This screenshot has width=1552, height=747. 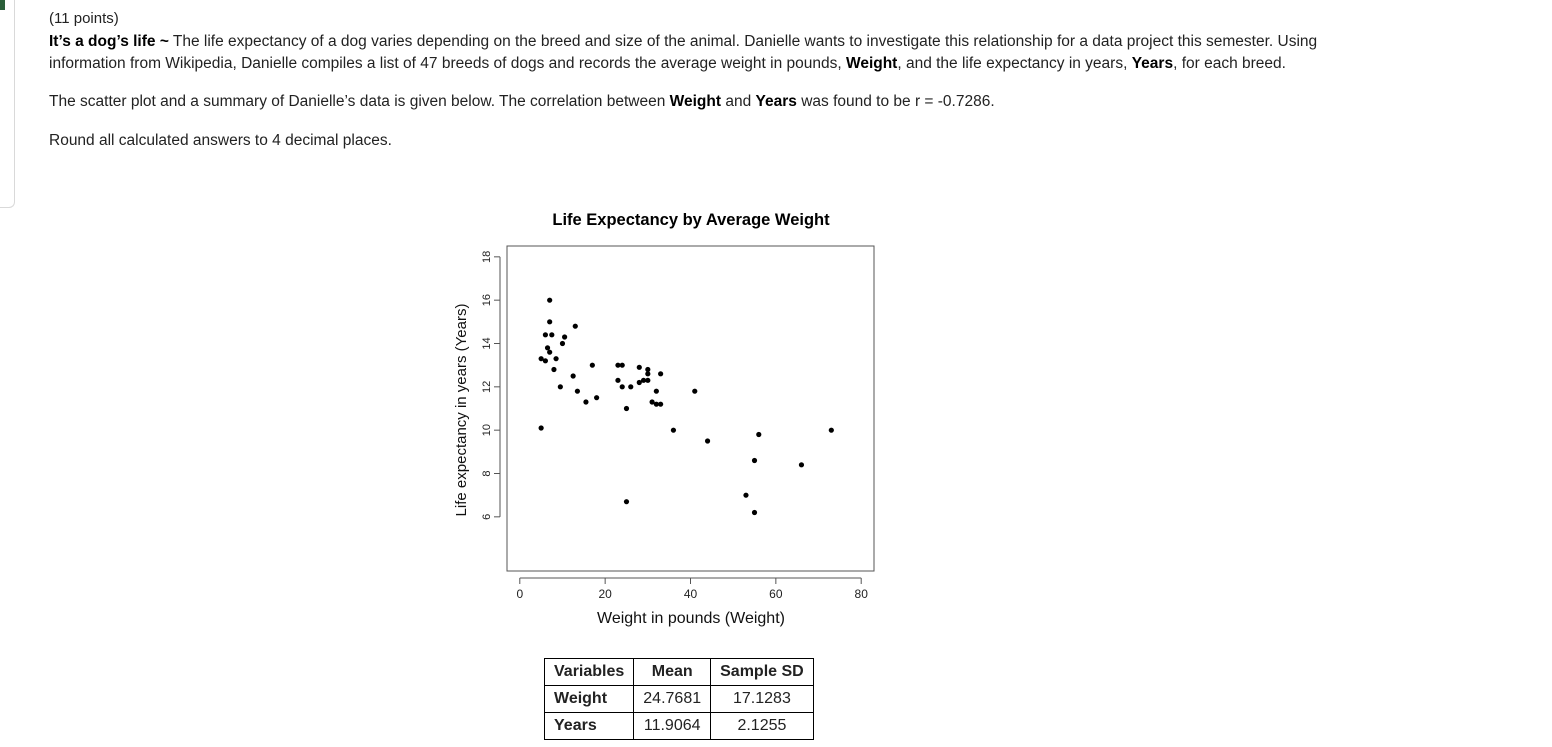 What do you see at coordinates (691, 220) in the screenshot?
I see `chart-title: Life Expectancy by Average Weight` at bounding box center [691, 220].